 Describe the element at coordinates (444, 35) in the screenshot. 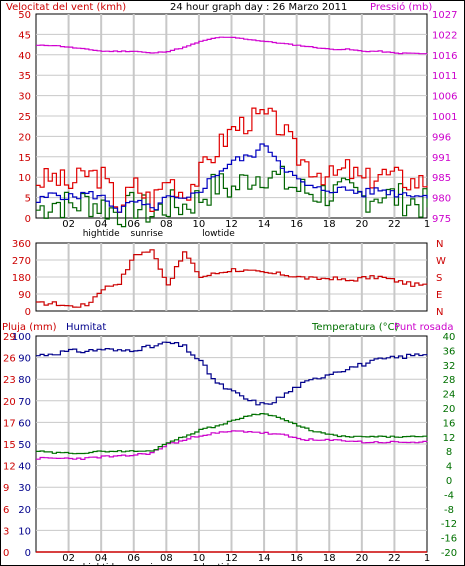

I see `pressure-tick-label: 1022` at that location.